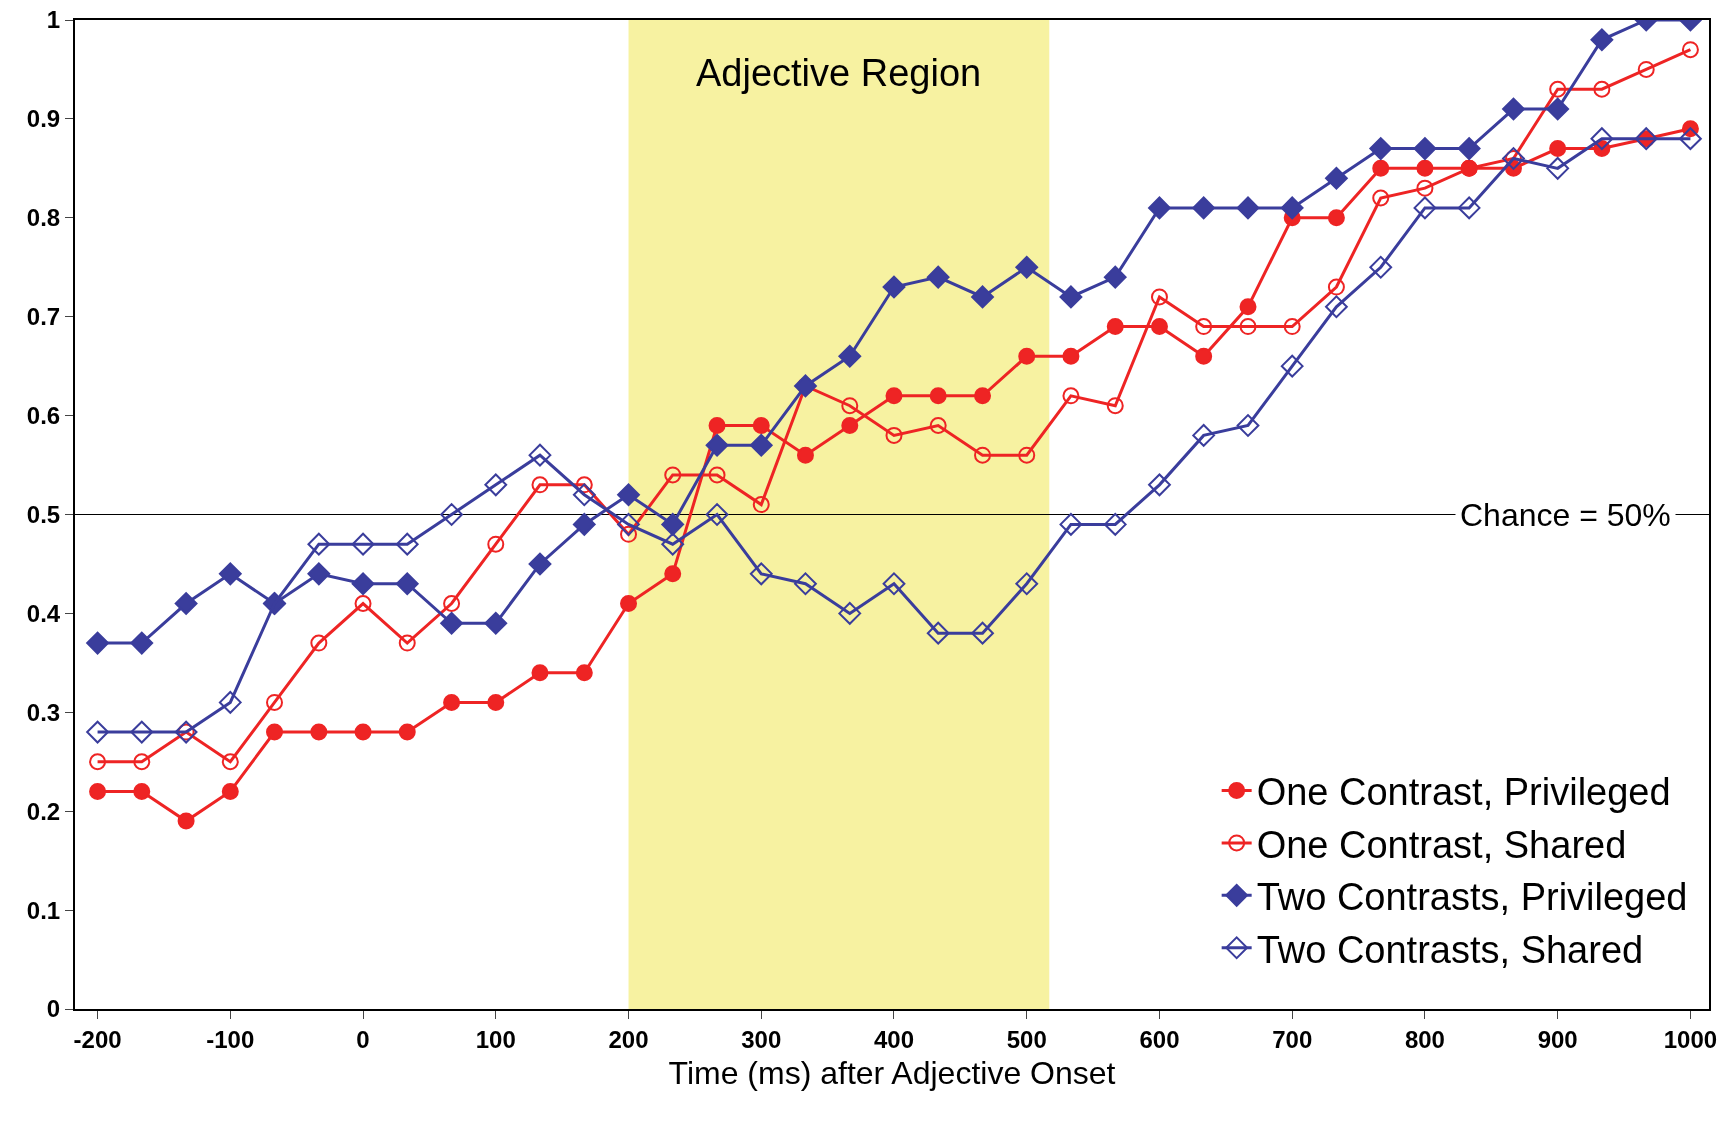 The width and height of the screenshot is (1734, 1129). What do you see at coordinates (43, 317) in the screenshot?
I see `y-tick-label: 0.7` at bounding box center [43, 317].